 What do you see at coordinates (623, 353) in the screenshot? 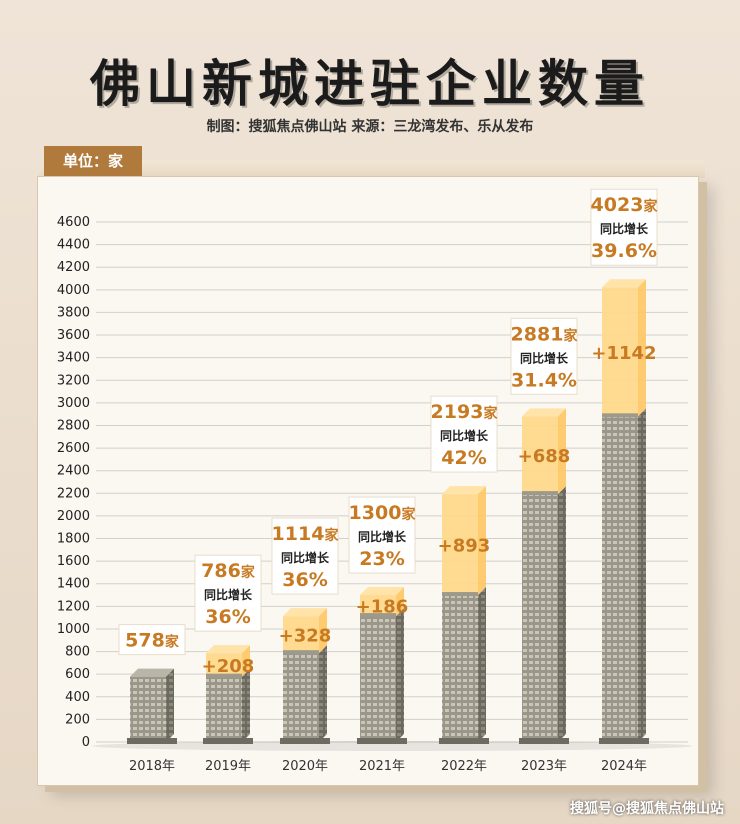
I see `increment-label: +1142` at bounding box center [623, 353].